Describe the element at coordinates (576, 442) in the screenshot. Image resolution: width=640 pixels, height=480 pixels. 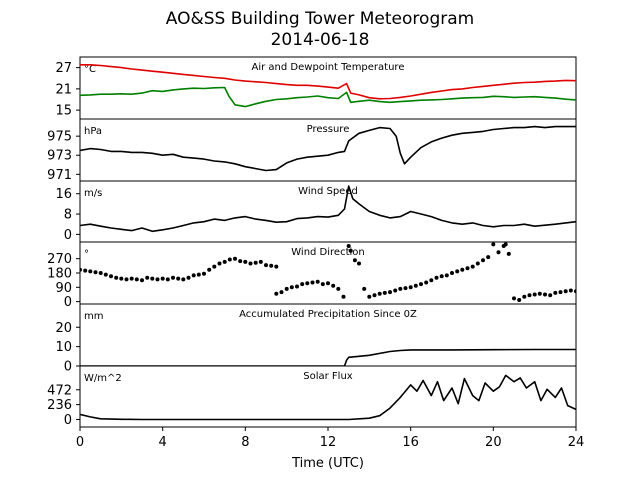
I see `x-tick-label: 24` at that location.